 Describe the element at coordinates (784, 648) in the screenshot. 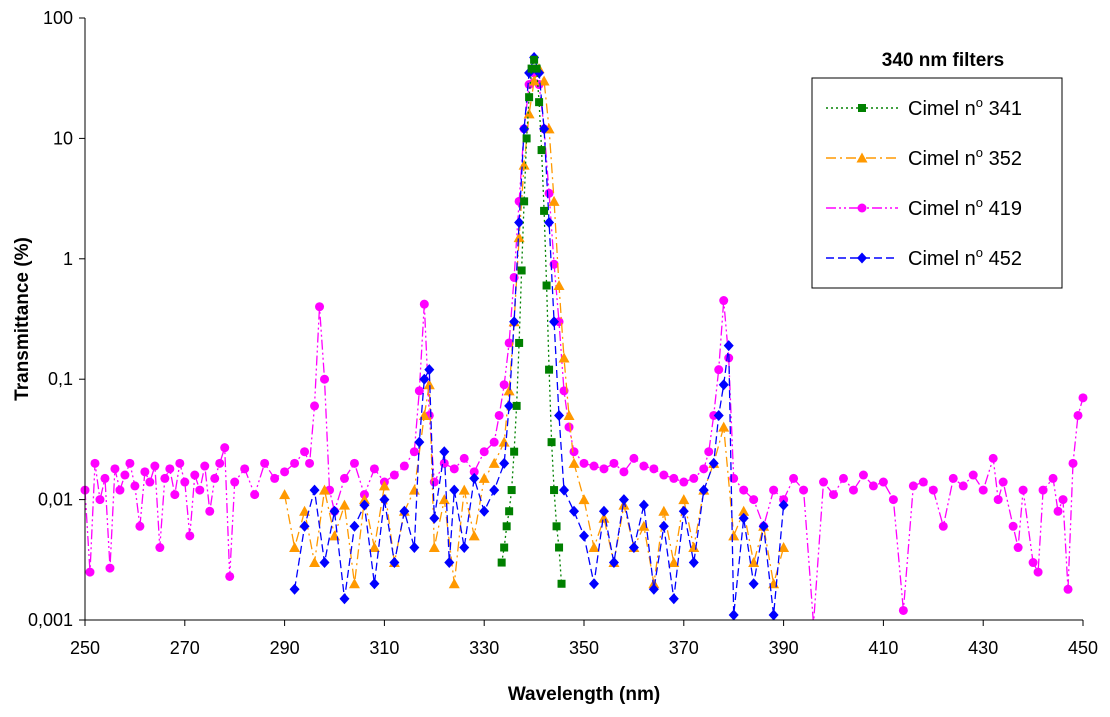

I see `x-tick-label: 390` at that location.